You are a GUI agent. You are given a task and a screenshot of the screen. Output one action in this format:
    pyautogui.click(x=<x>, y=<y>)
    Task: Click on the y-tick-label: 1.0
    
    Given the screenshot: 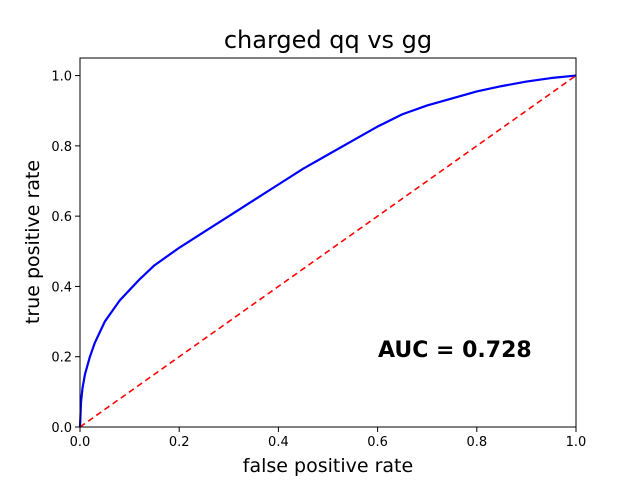 What is the action you would take?
    pyautogui.click(x=61, y=77)
    